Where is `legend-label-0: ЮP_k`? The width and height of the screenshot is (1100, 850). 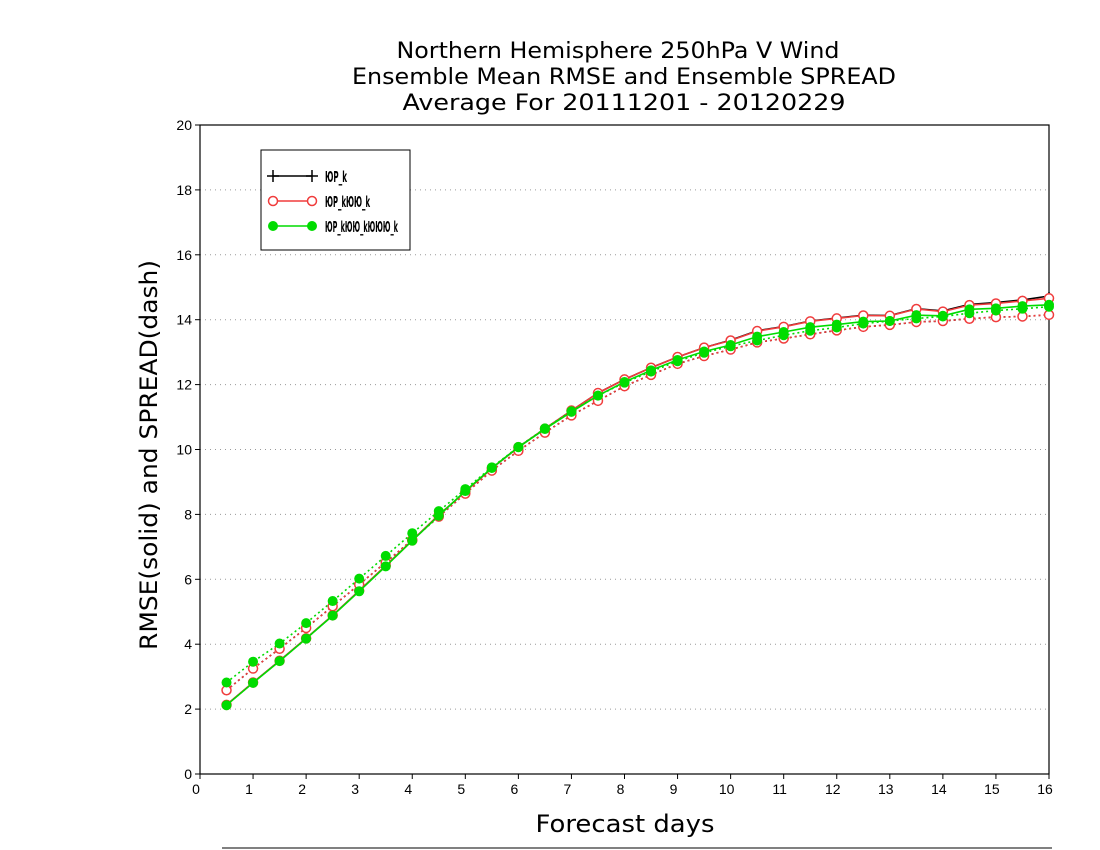
legend-label-0: ЮP_k is located at coordinates (336, 177).